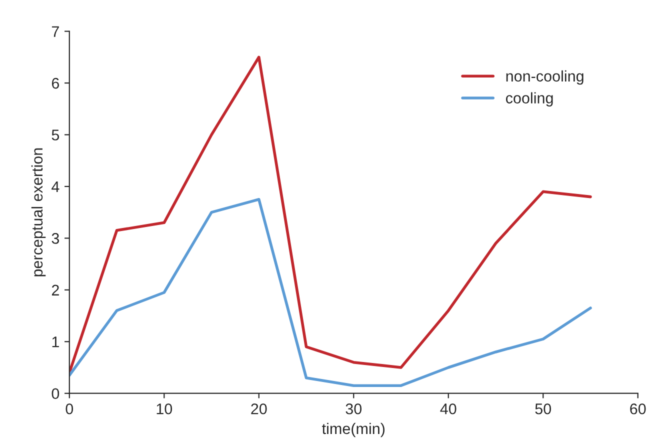 This screenshot has height=447, width=661. What do you see at coordinates (56, 238) in the screenshot?
I see `y-tick-label: 3` at bounding box center [56, 238].